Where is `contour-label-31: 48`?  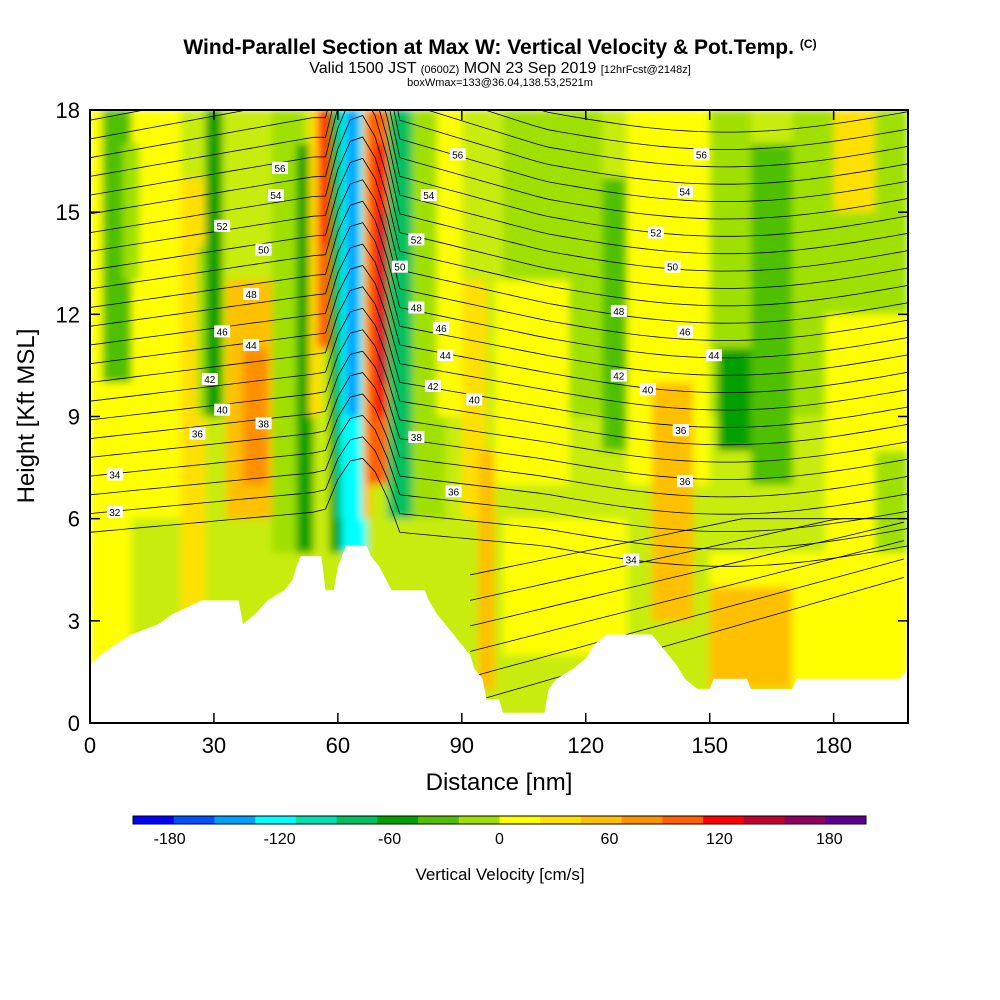 contour-label-31: 48 is located at coordinates (618, 311).